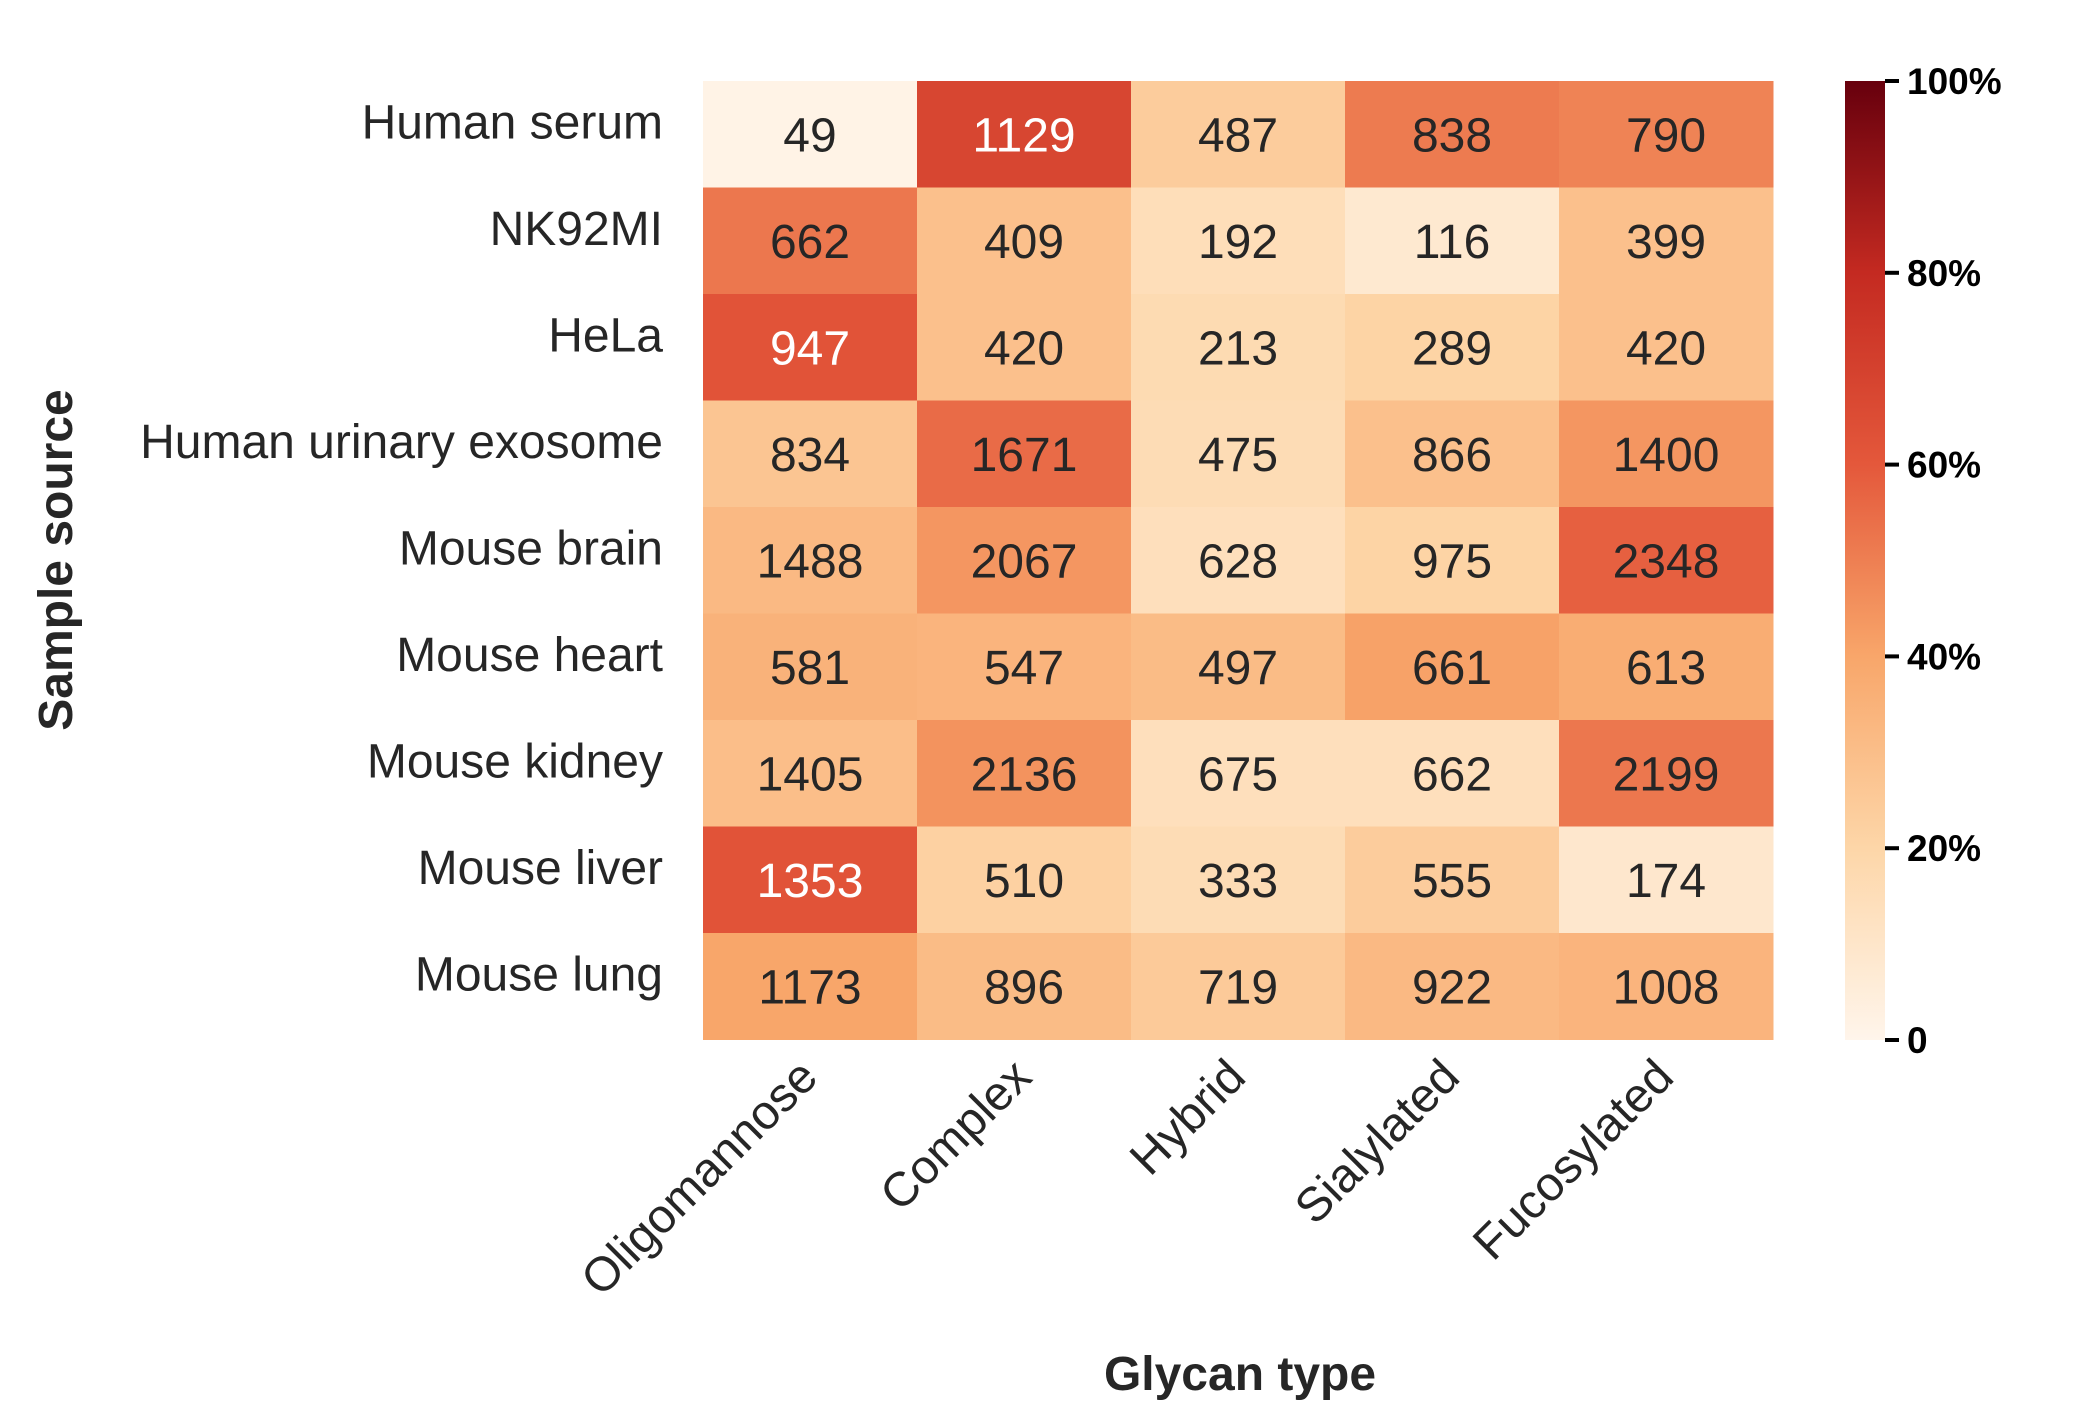 This screenshot has width=2100, height=1426. I want to click on cell-value-label: 547, so click(1024, 668).